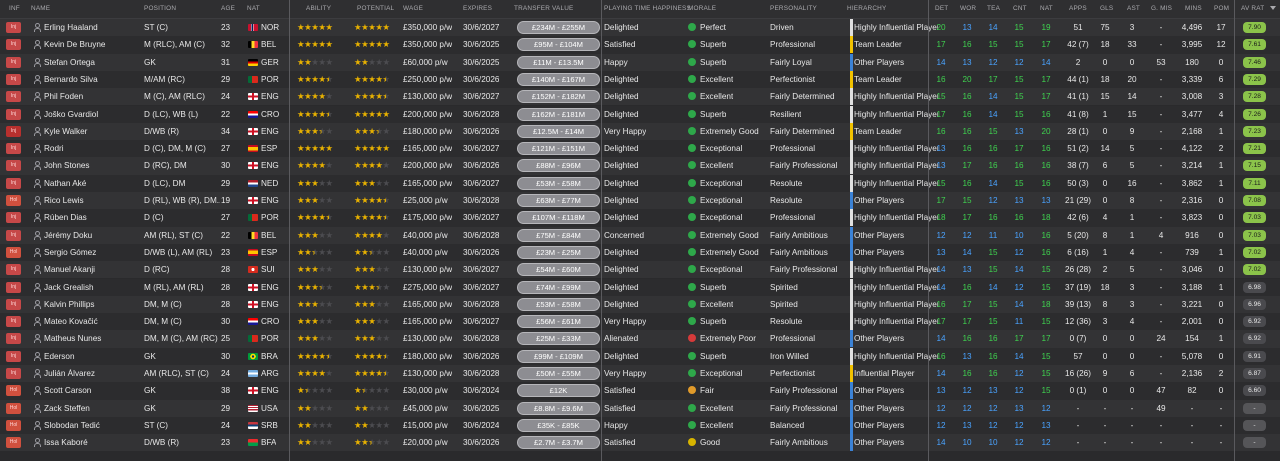 This screenshot has height=461, width=1280. Describe the element at coordinates (558, 408) in the screenshot. I see `transfer-value-pill: £8.8M - £9.6M` at that location.